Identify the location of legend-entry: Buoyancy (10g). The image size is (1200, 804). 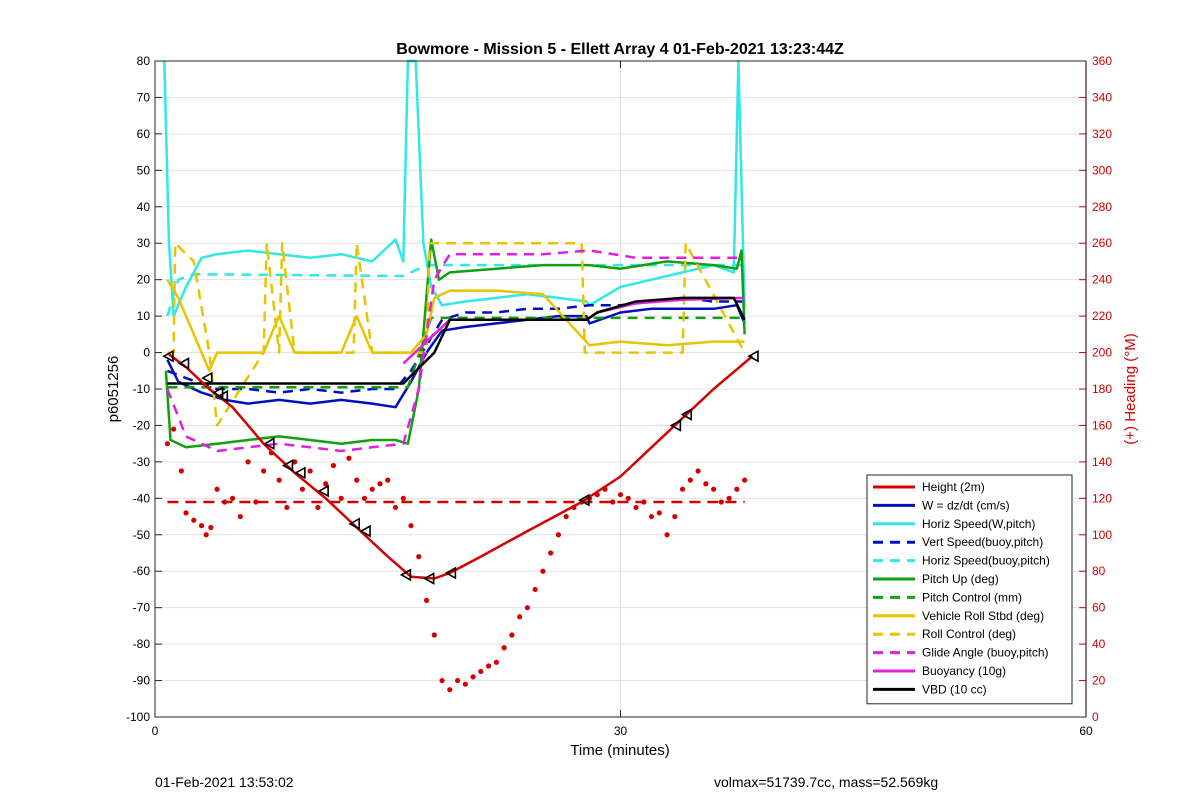
(964, 671).